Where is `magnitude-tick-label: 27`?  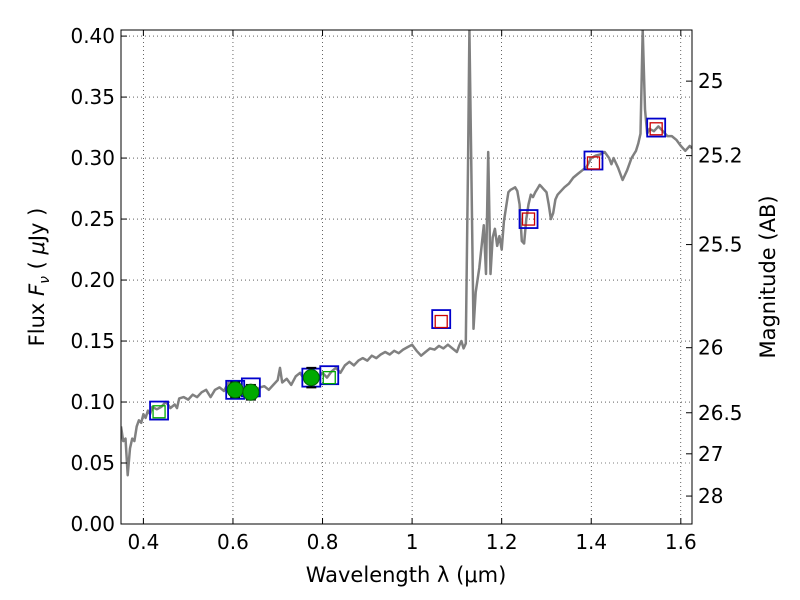
magnitude-tick-label: 27 is located at coordinates (710, 454).